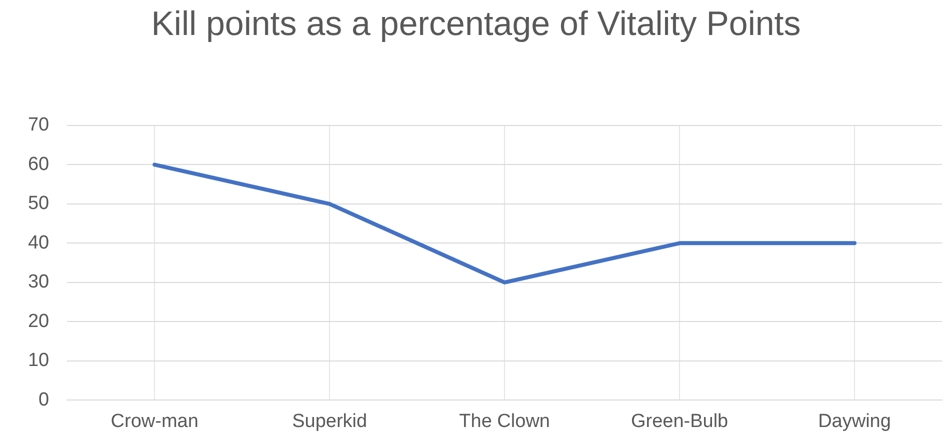 The image size is (952, 445). What do you see at coordinates (39, 203) in the screenshot?
I see `y-tick-label: 50` at bounding box center [39, 203].